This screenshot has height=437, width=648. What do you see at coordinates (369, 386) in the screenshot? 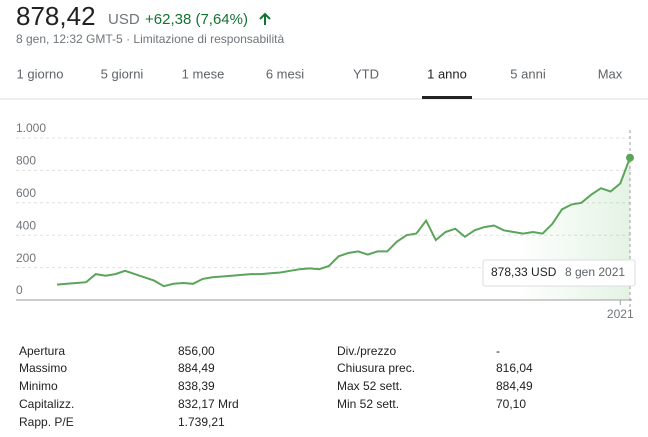
I see `stat-label: Max 52 sett.` at bounding box center [369, 386].